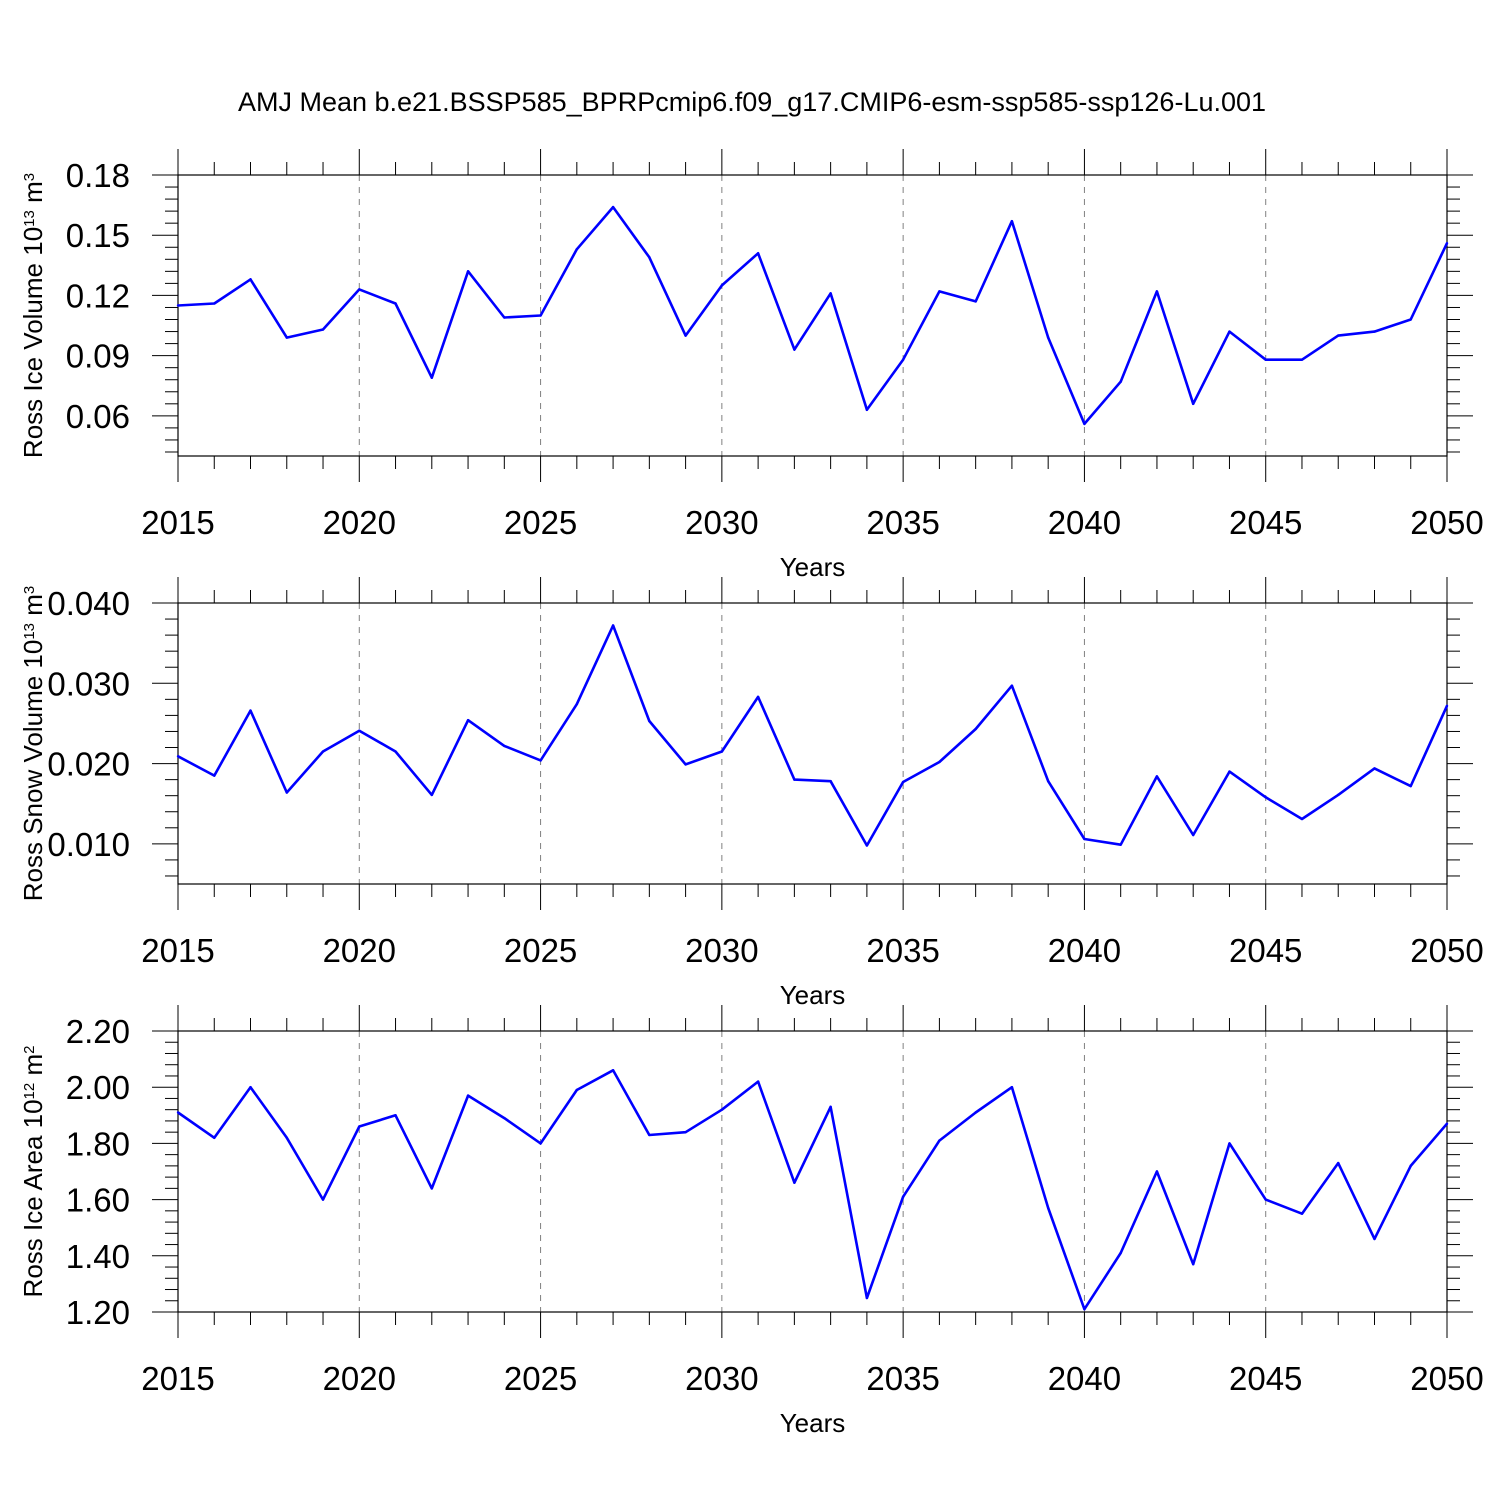 The width and height of the screenshot is (1500, 1500). What do you see at coordinates (1084, 1378) in the screenshot?
I see `x-tick-label: 2040` at bounding box center [1084, 1378].